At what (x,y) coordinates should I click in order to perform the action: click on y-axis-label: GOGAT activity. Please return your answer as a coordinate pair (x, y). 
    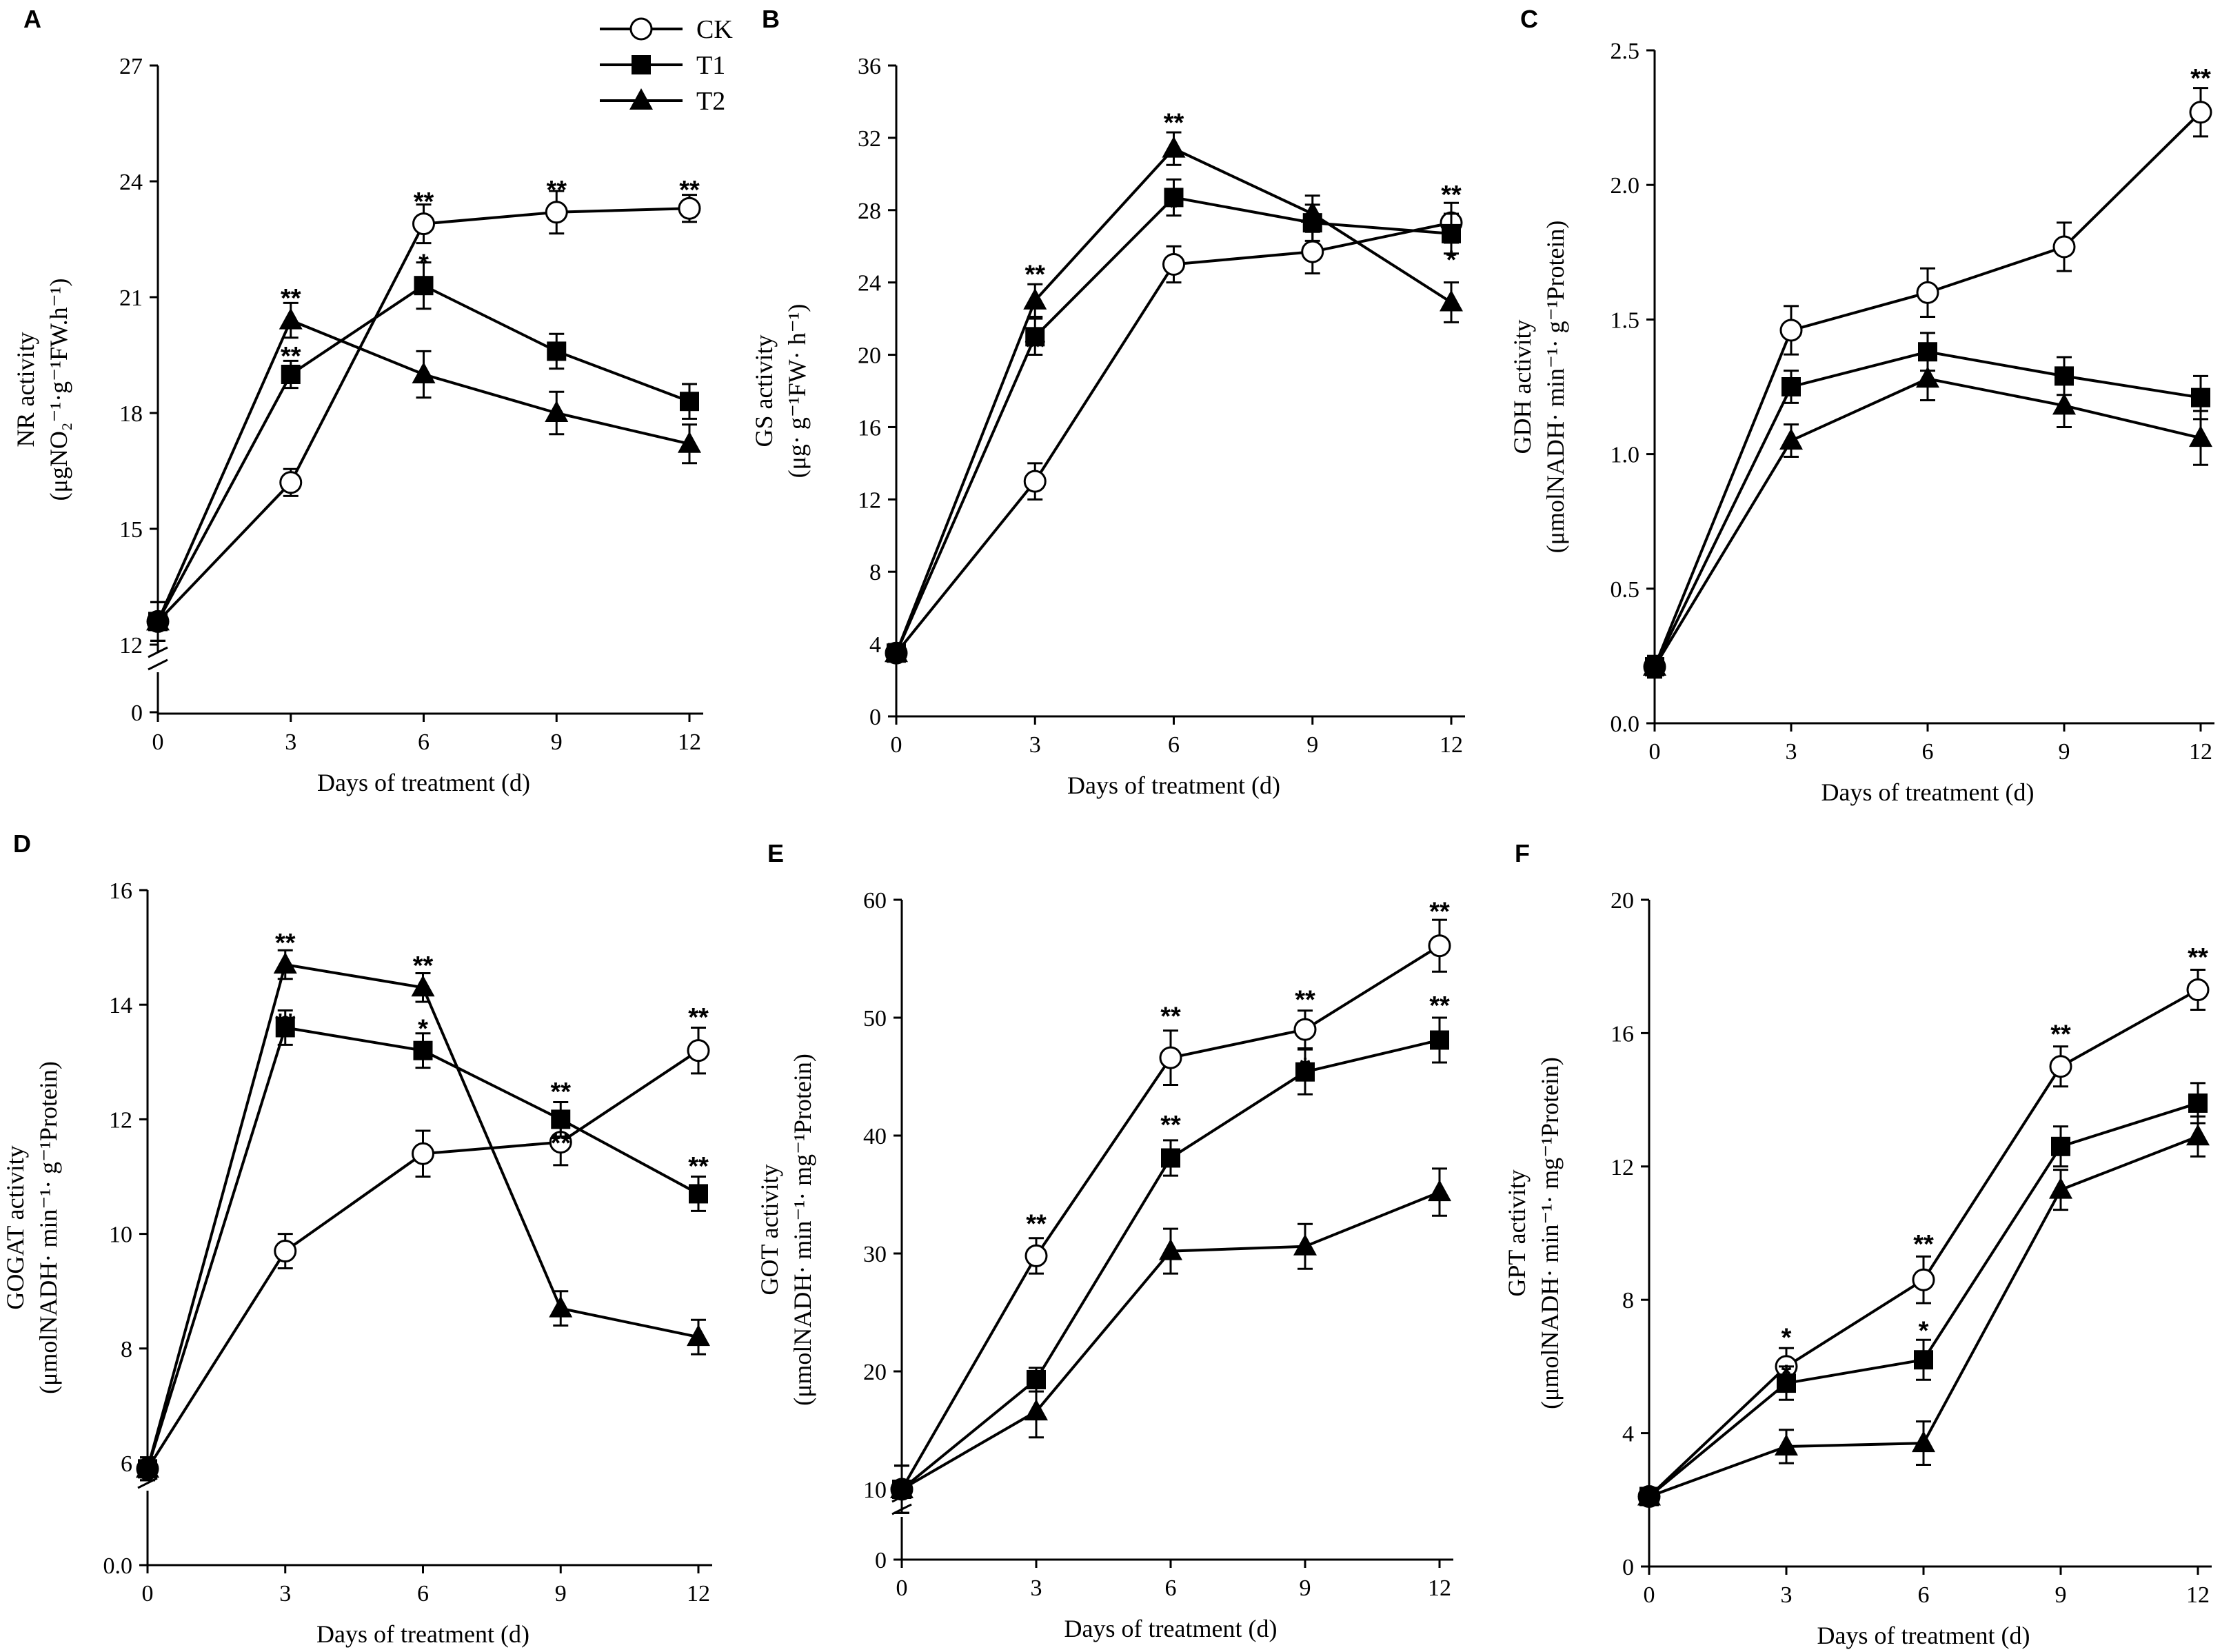
    Looking at the image, I should click on (15, 1227).